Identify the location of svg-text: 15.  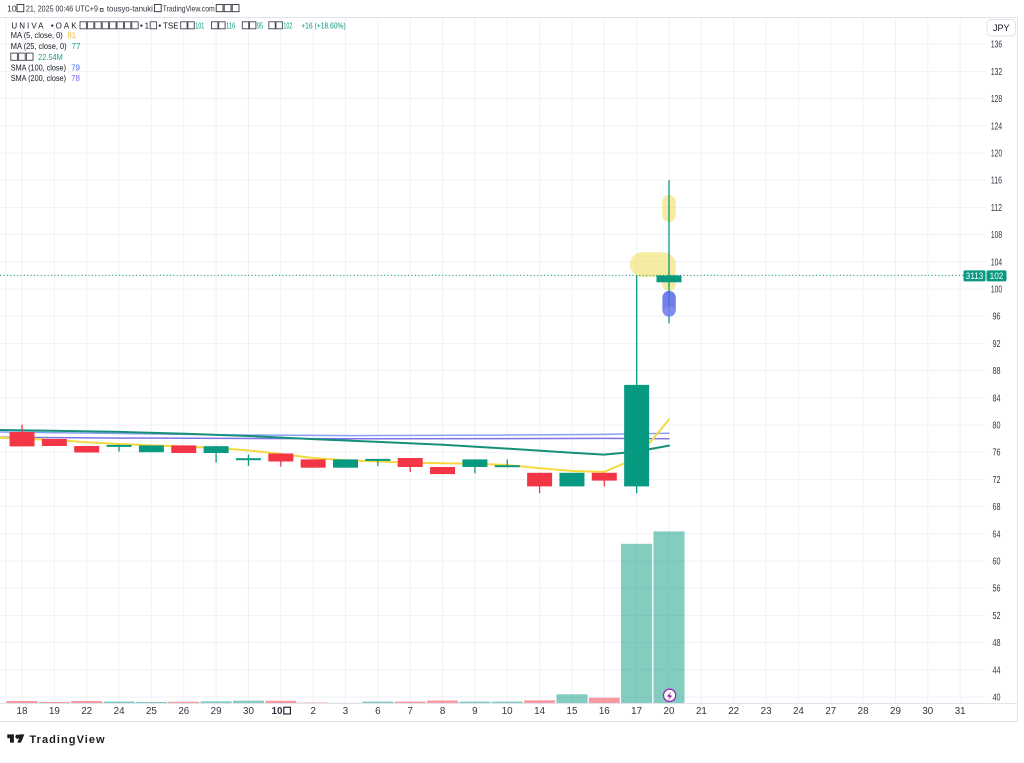
(572, 711).